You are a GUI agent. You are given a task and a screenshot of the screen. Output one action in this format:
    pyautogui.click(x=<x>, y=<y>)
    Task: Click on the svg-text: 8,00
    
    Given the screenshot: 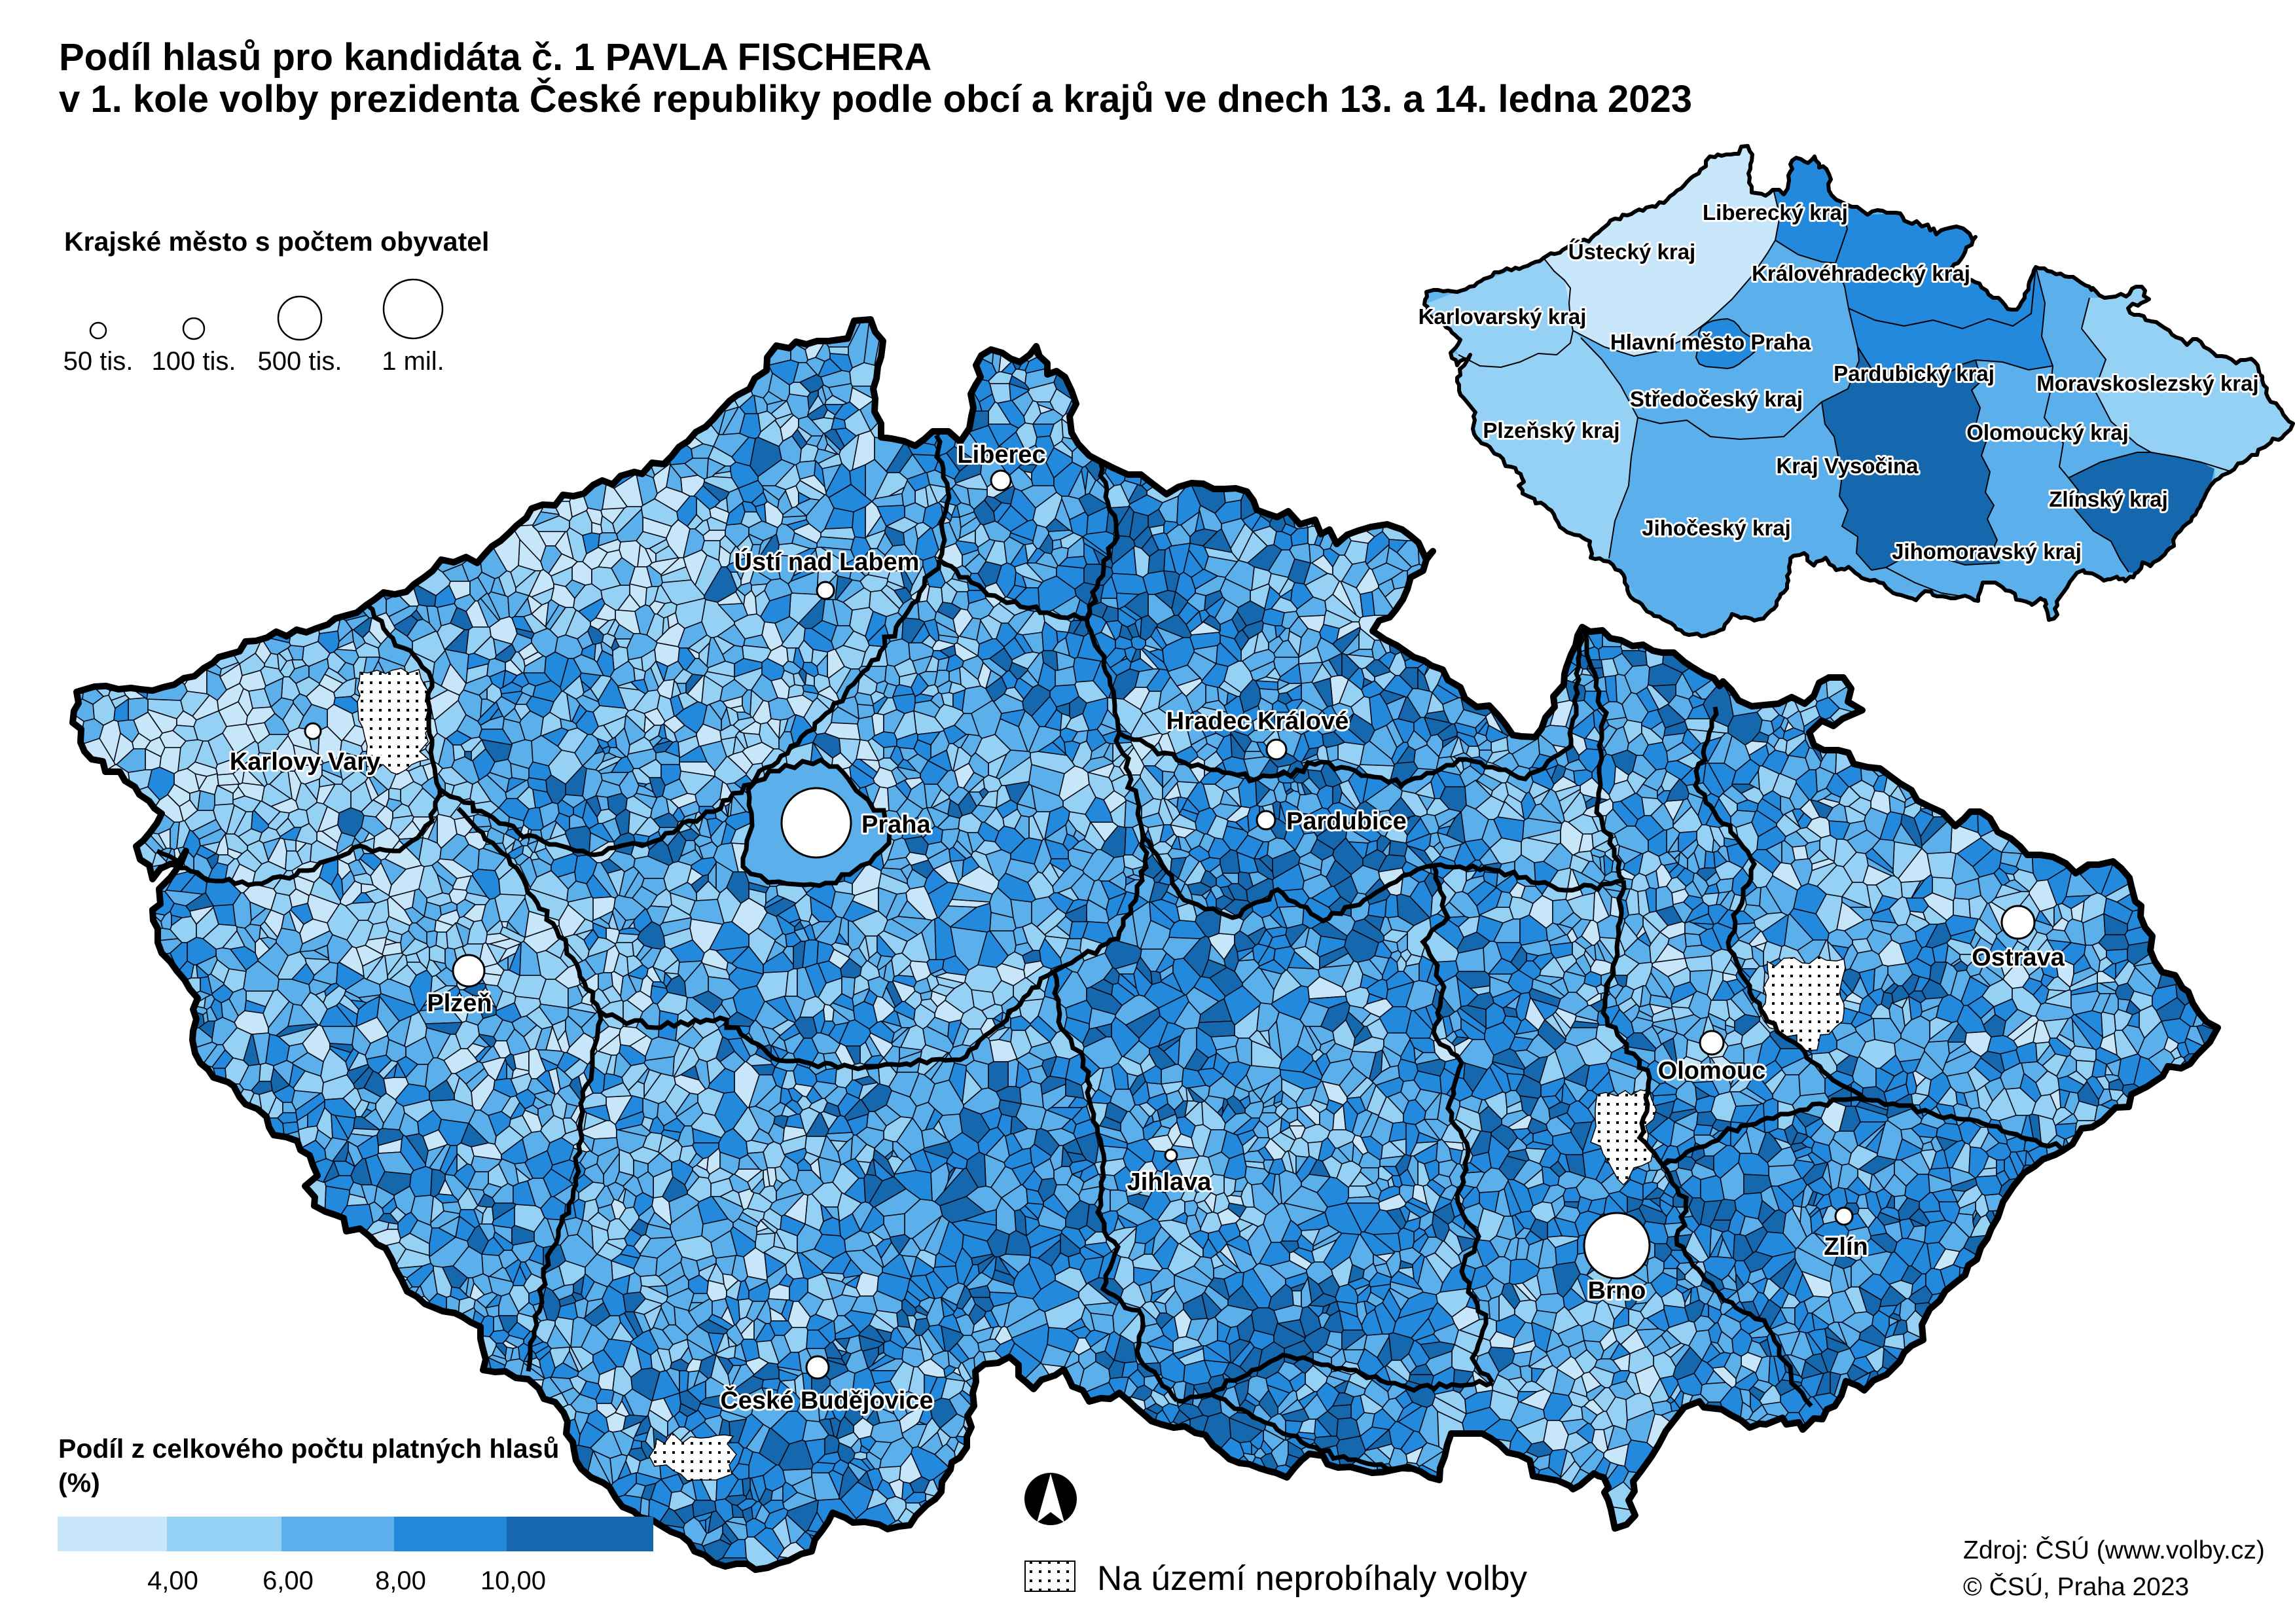 What is the action you would take?
    pyautogui.click(x=401, y=1580)
    